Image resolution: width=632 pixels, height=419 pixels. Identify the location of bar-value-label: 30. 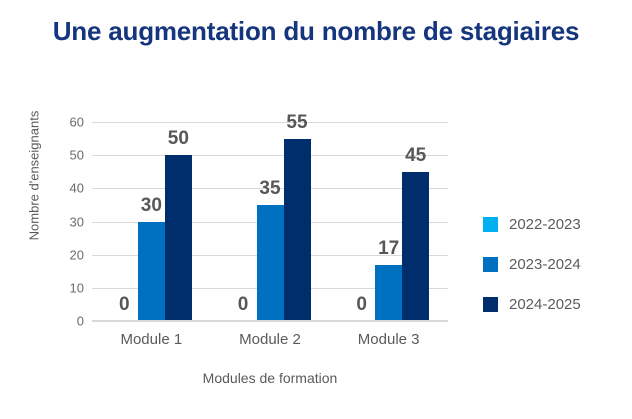
(151, 205).